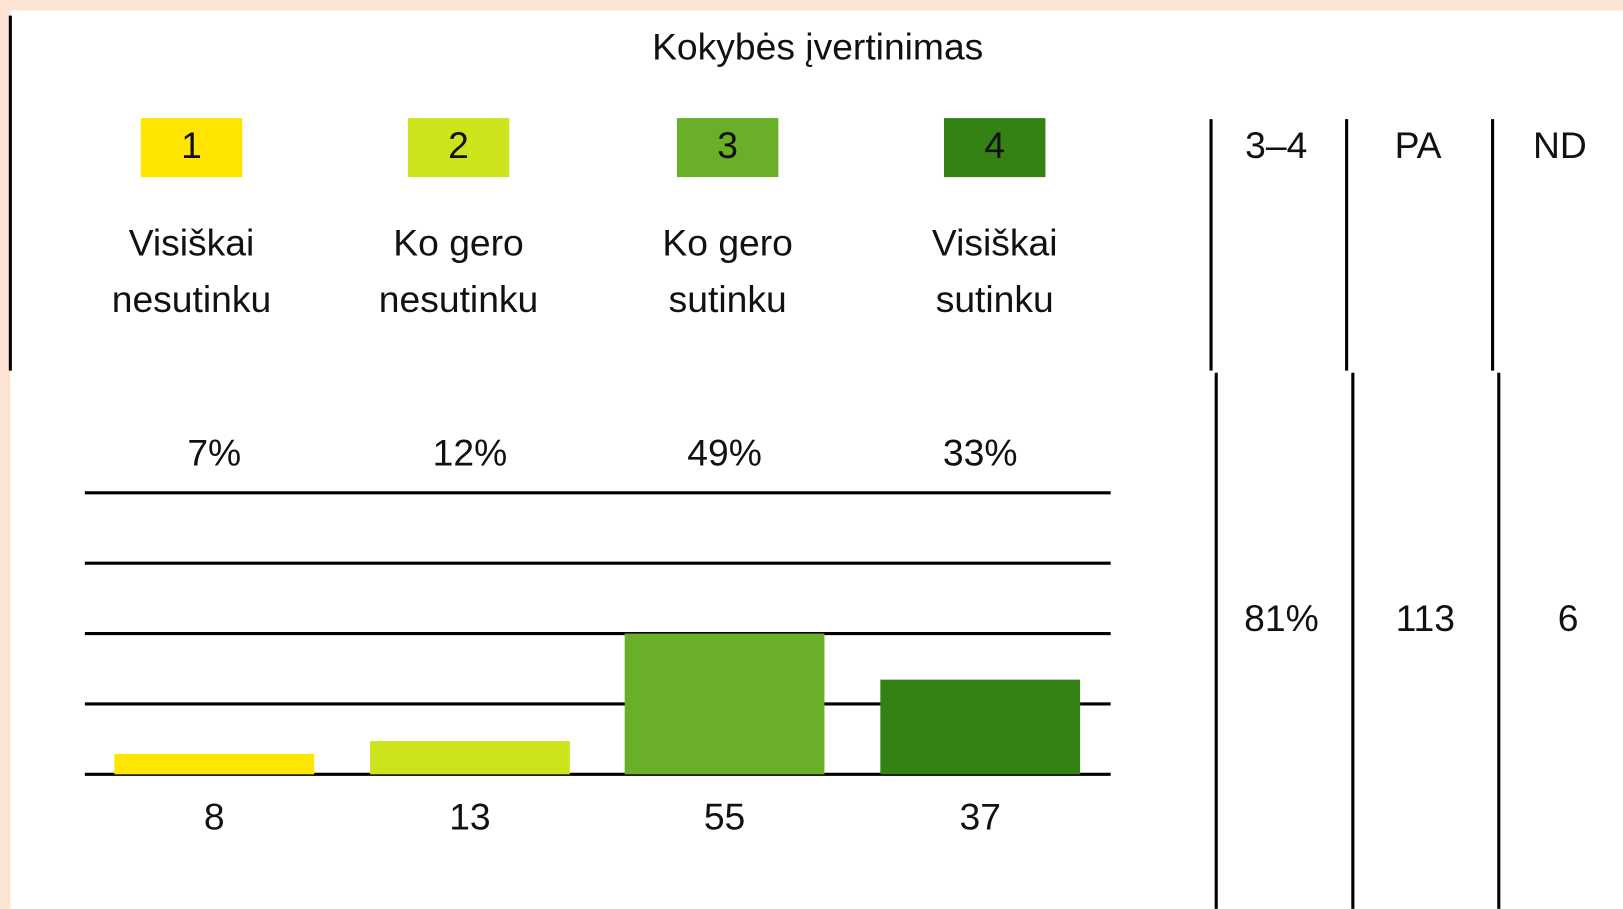 The height and width of the screenshot is (909, 1623). I want to click on count-label: 8, so click(214, 817).